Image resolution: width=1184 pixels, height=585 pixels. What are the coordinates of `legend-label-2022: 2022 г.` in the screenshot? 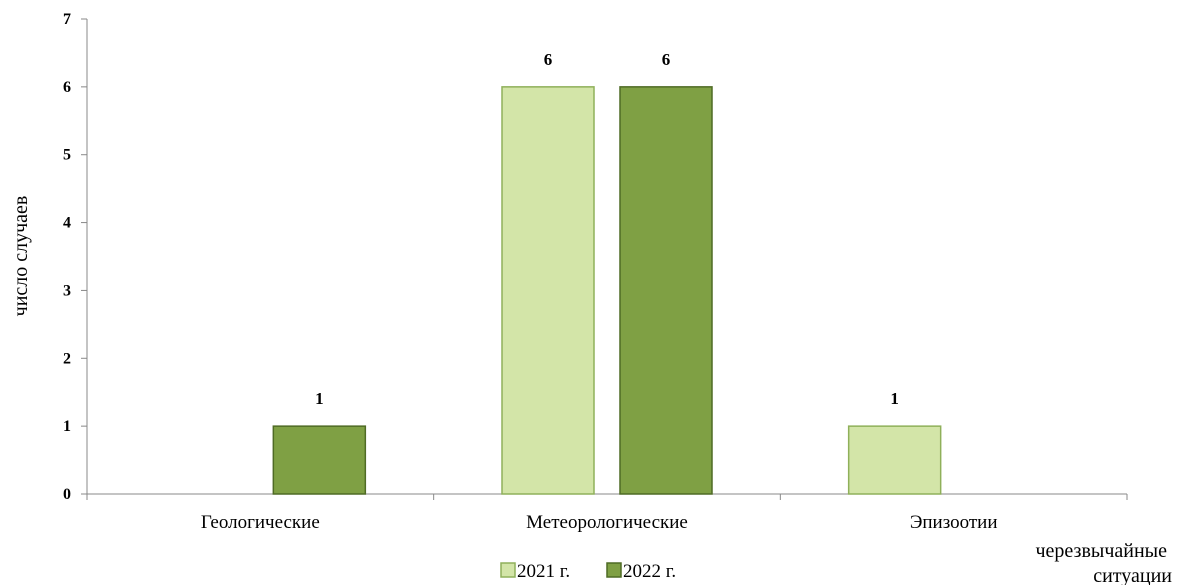 It's located at (649, 571).